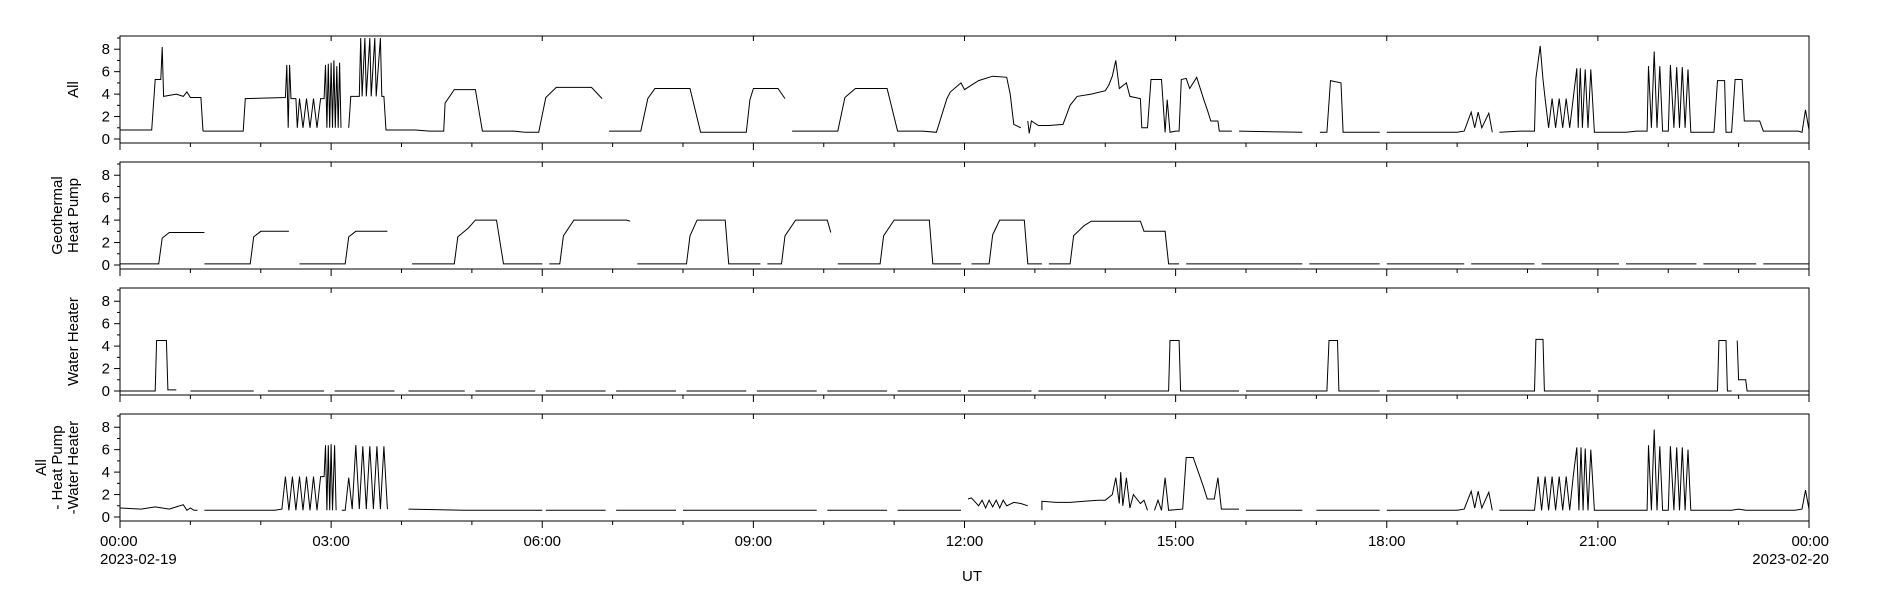 Image resolution: width=1903 pixels, height=607 pixels. What do you see at coordinates (542, 541) in the screenshot?
I see `x-tick-label: 06:00` at bounding box center [542, 541].